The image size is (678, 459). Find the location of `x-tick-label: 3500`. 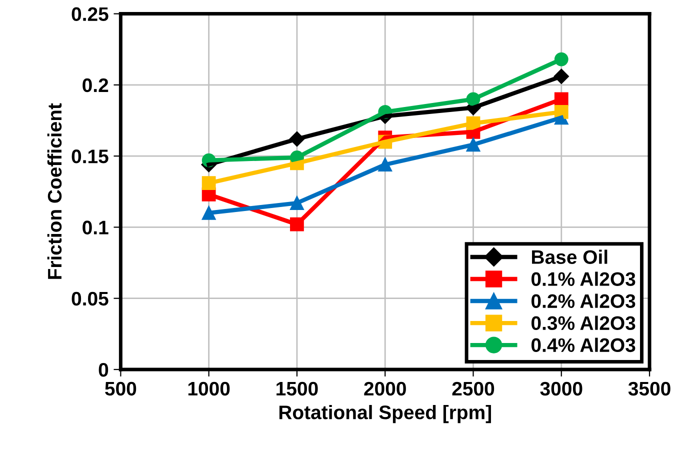

x-tick-label: 3500 is located at coordinates (649, 389).